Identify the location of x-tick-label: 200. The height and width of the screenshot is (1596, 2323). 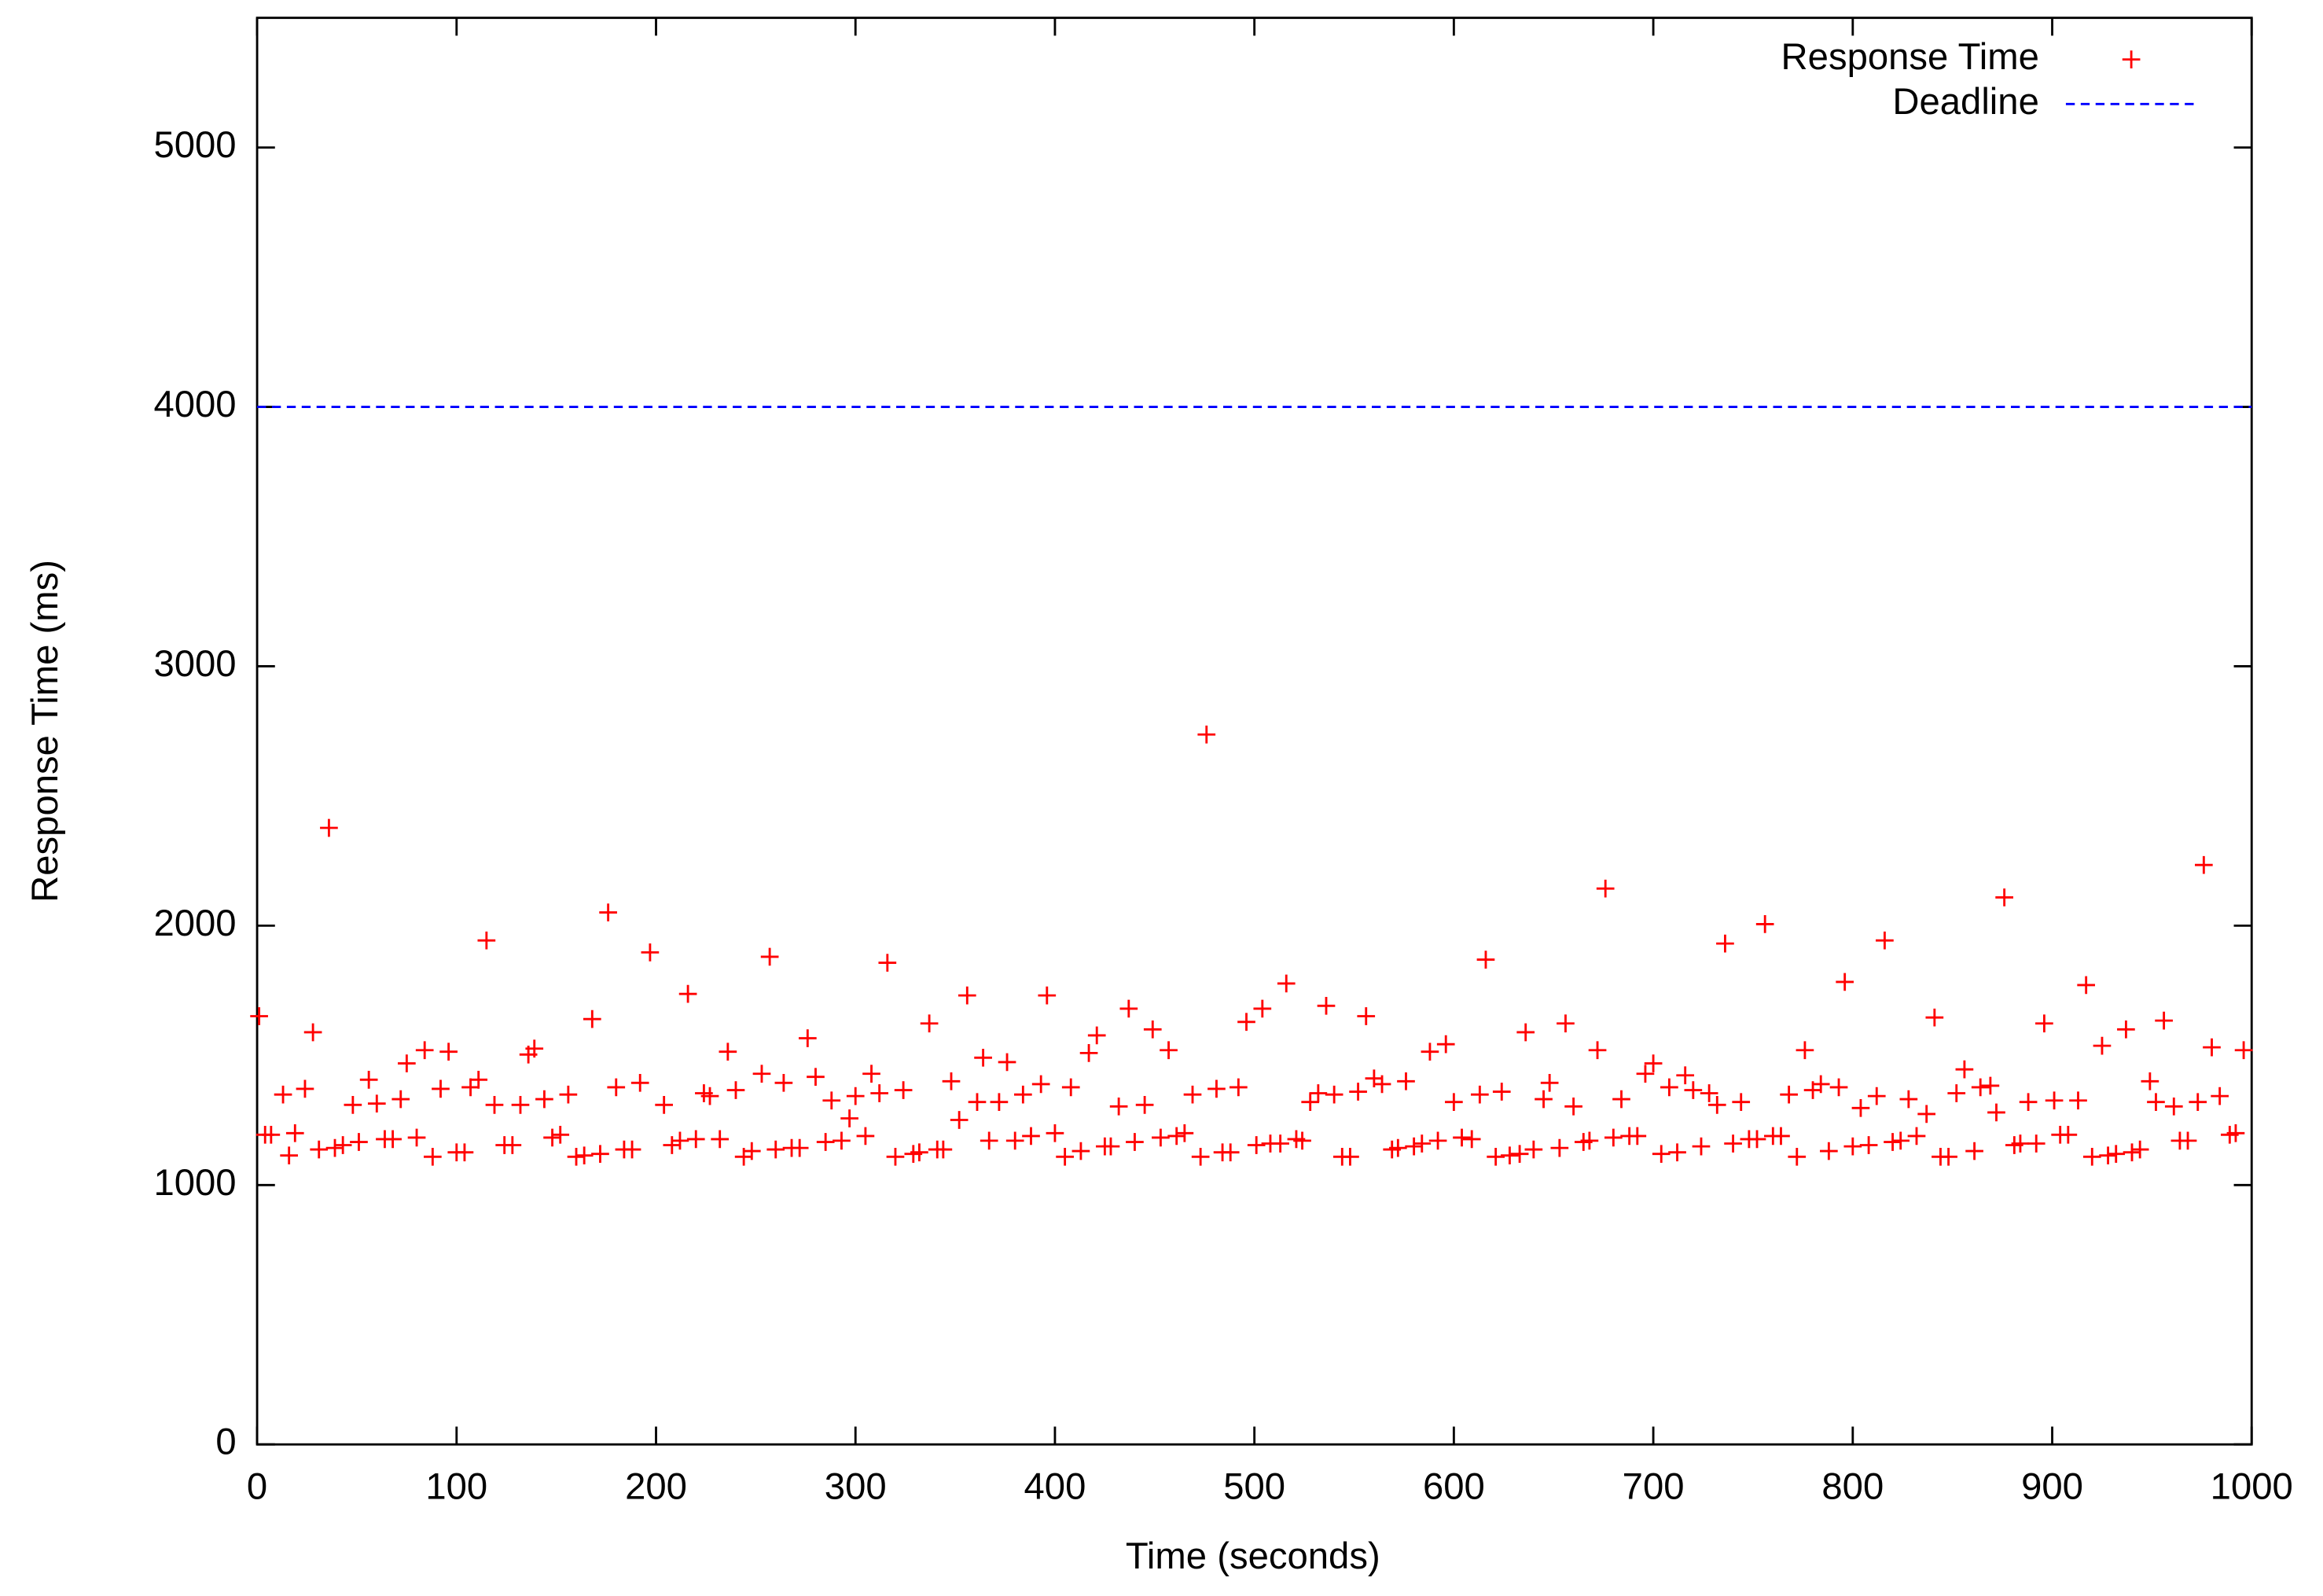
(656, 1486).